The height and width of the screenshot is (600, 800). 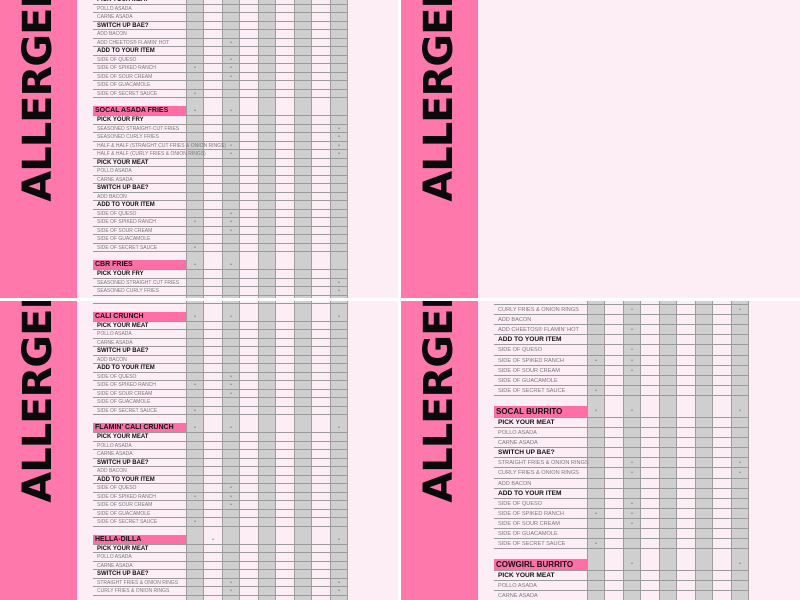 What do you see at coordinates (120, 120) in the screenshot?
I see `row-label: PICK YOUR FRY` at bounding box center [120, 120].